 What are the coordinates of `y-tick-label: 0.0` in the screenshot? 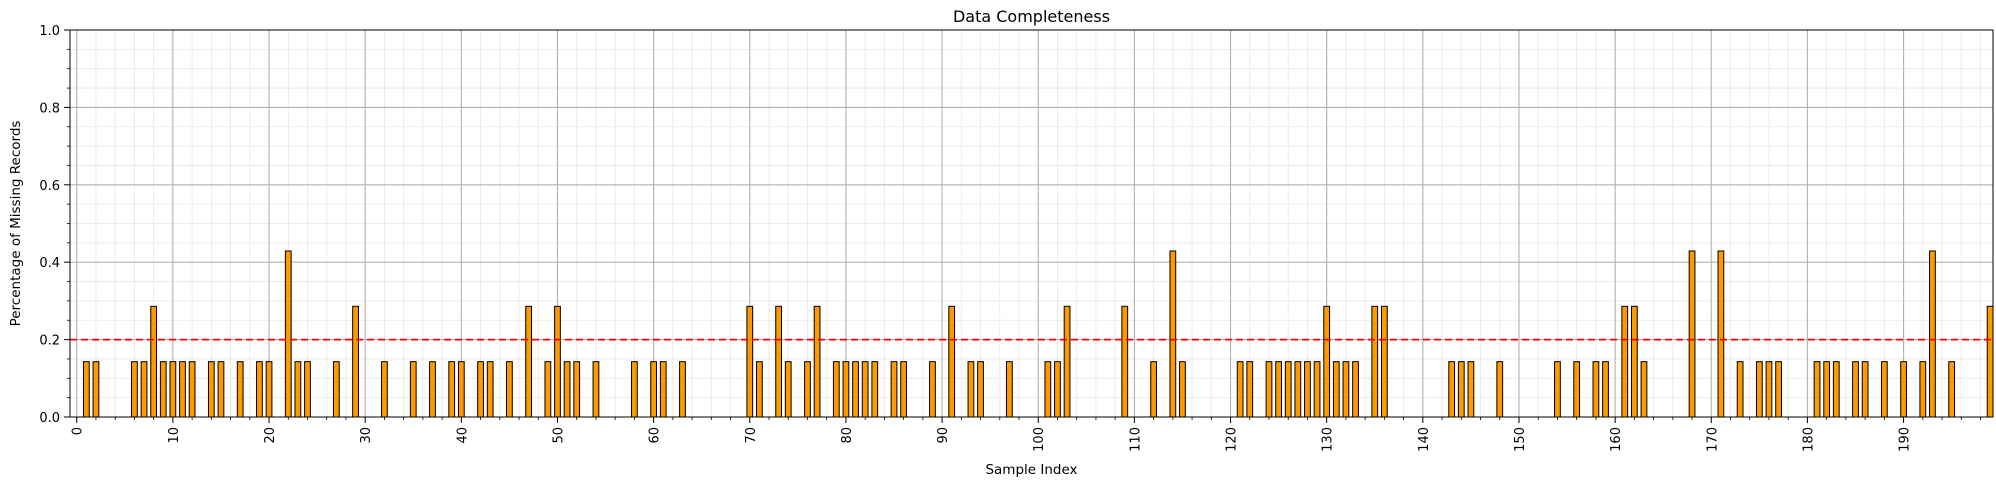 It's located at (49, 418).